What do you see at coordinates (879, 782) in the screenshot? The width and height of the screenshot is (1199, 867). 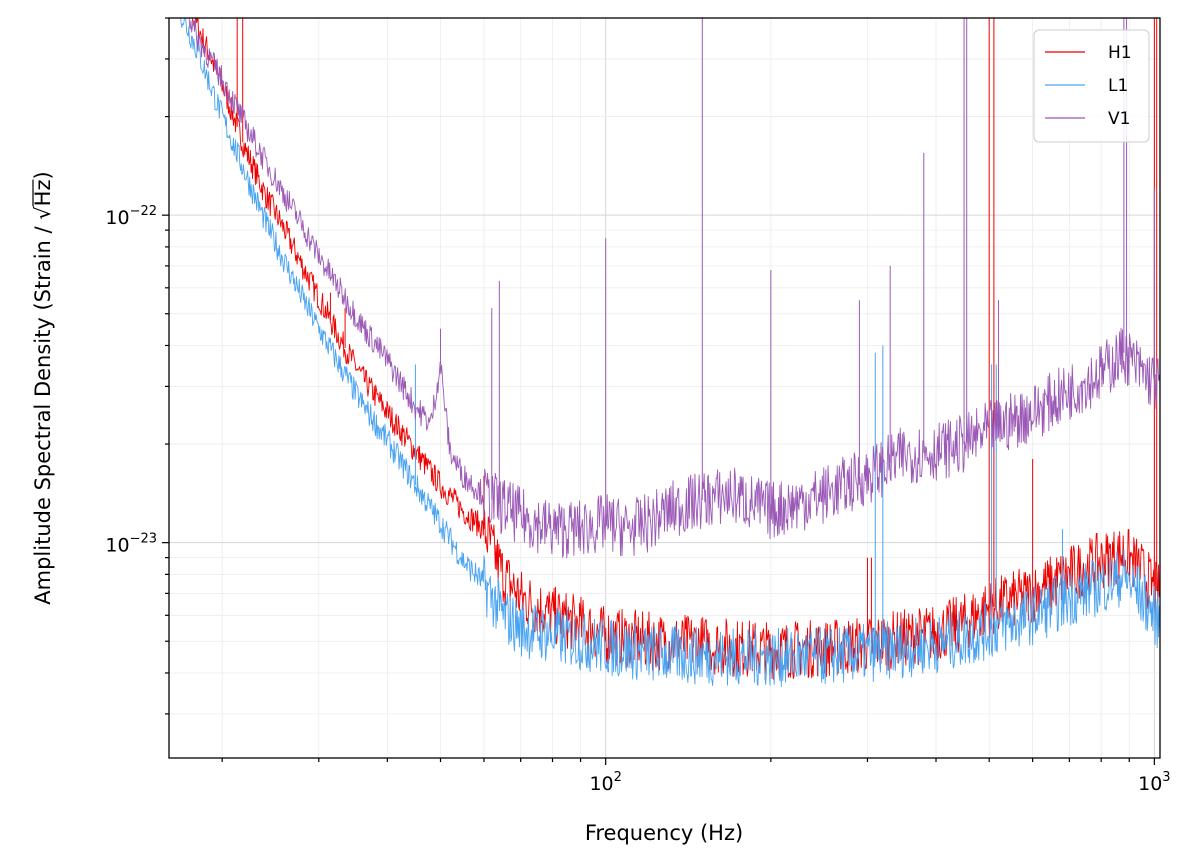 I see `x-tick-labels: 10² 10³` at bounding box center [879, 782].